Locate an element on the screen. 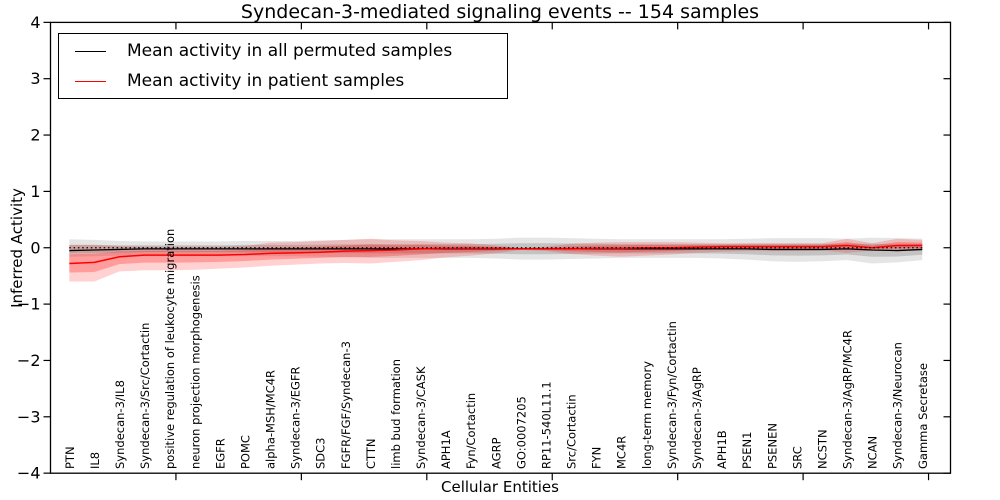 The width and height of the screenshot is (1000, 500). x-category-label: SRC is located at coordinates (797, 457).